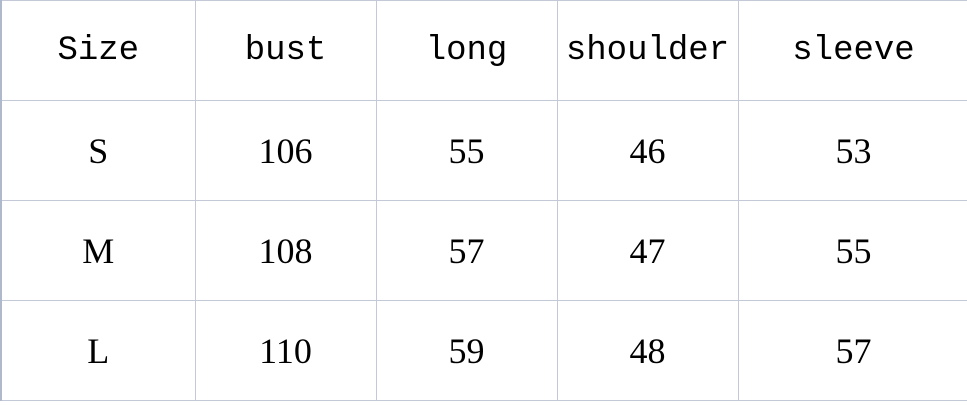 The width and height of the screenshot is (967, 405). Describe the element at coordinates (647, 50) in the screenshot. I see `header-shoulder: shoulder` at that location.